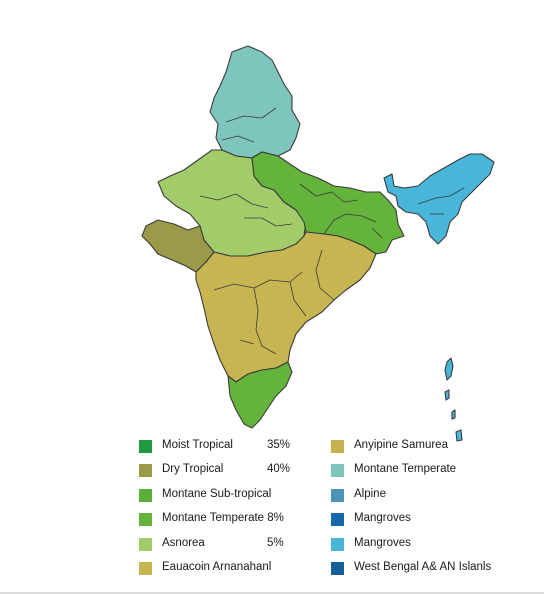  Describe the element at coordinates (260, 395) in the screenshot. I see `region-montane-temperate-south` at that location.